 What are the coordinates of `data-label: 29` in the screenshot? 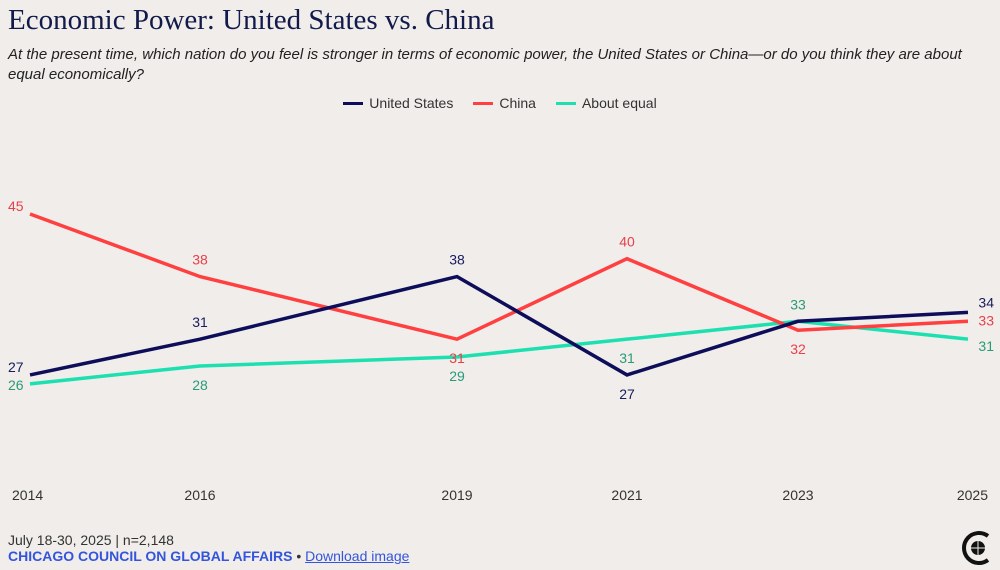 It's located at (457, 376).